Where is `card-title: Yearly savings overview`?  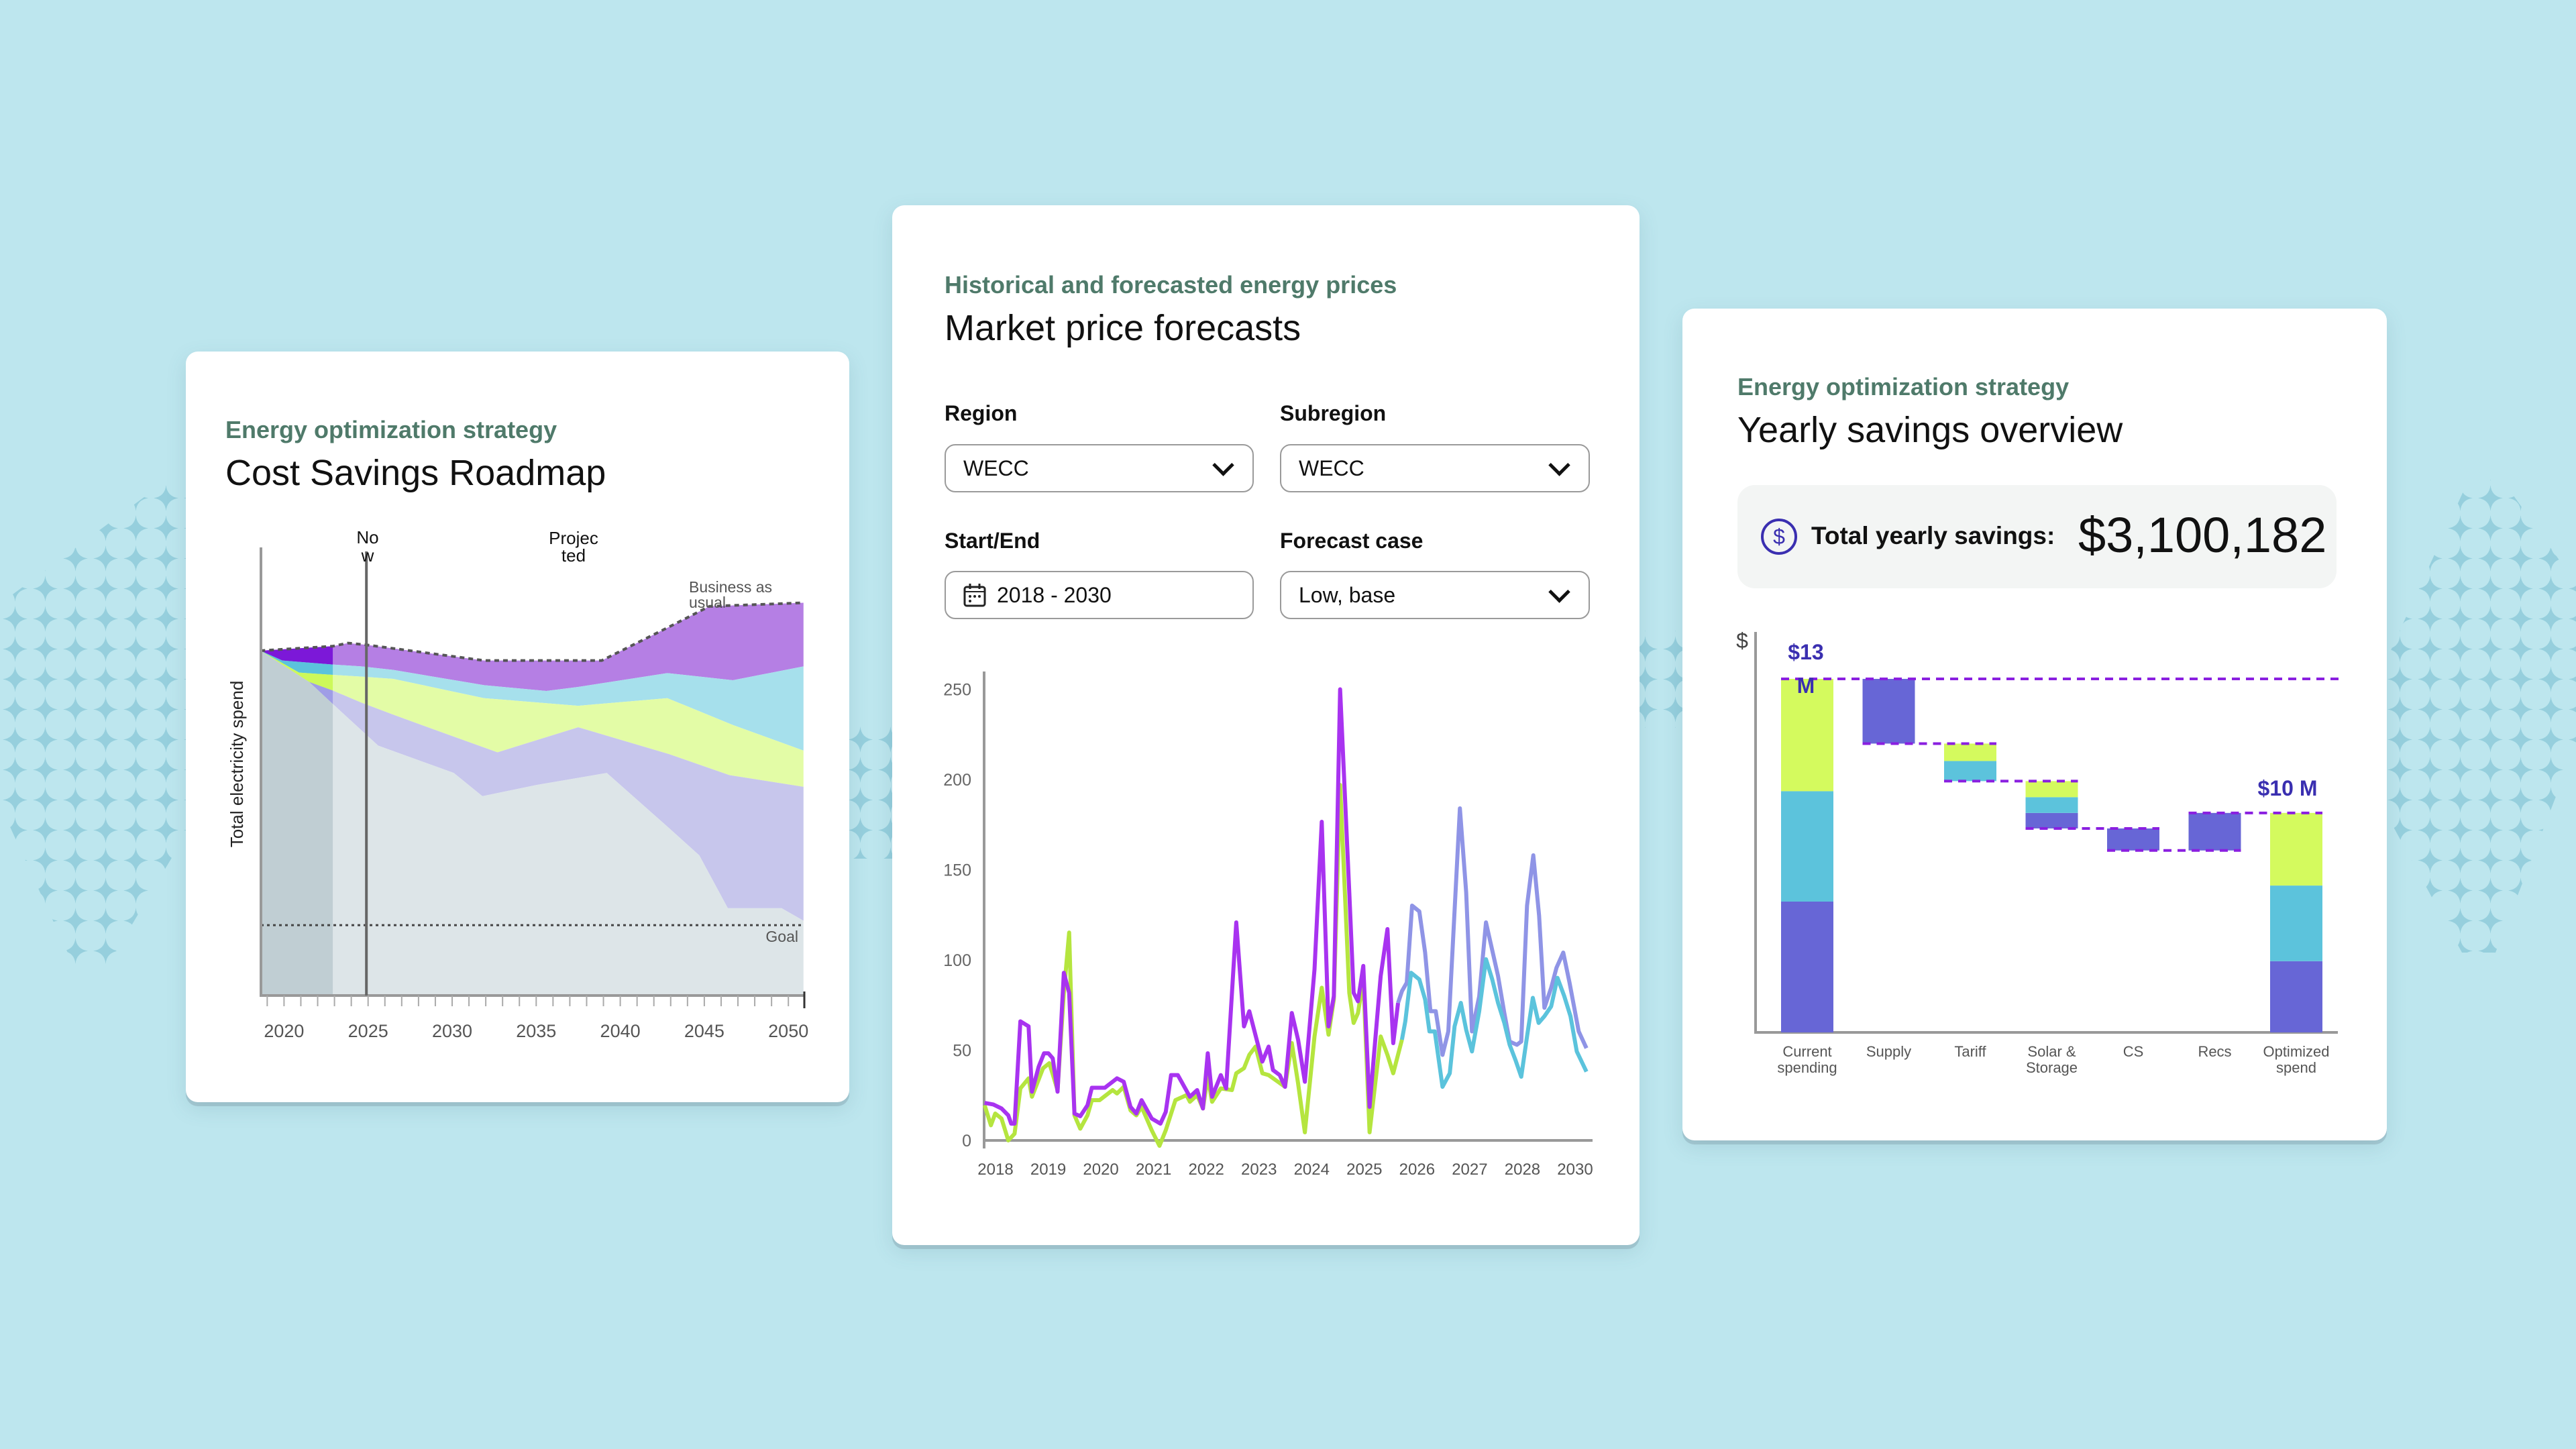 card-title: Yearly savings overview is located at coordinates (1930, 430).